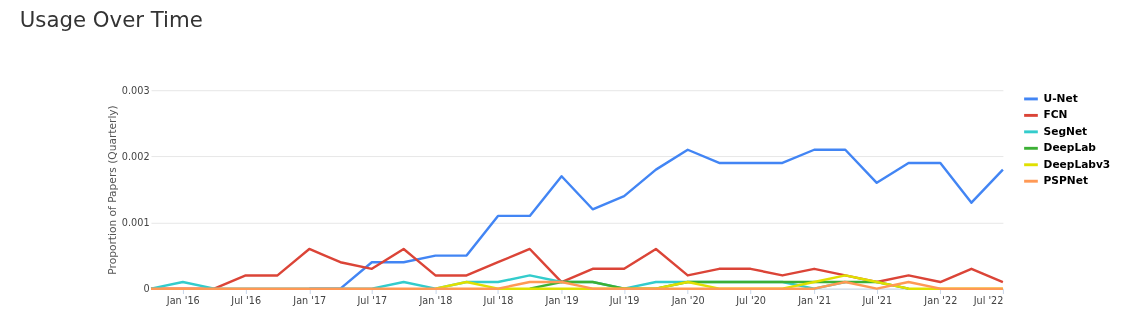 The height and width of the screenshot is (336, 1121). I want to click on x-tick-label: Jan '22, so click(940, 300).